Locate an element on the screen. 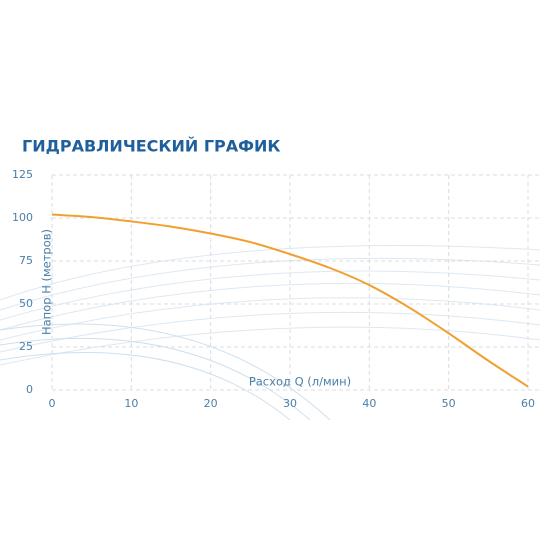  y-axis-label: Напор H (метров) is located at coordinates (47, 282).